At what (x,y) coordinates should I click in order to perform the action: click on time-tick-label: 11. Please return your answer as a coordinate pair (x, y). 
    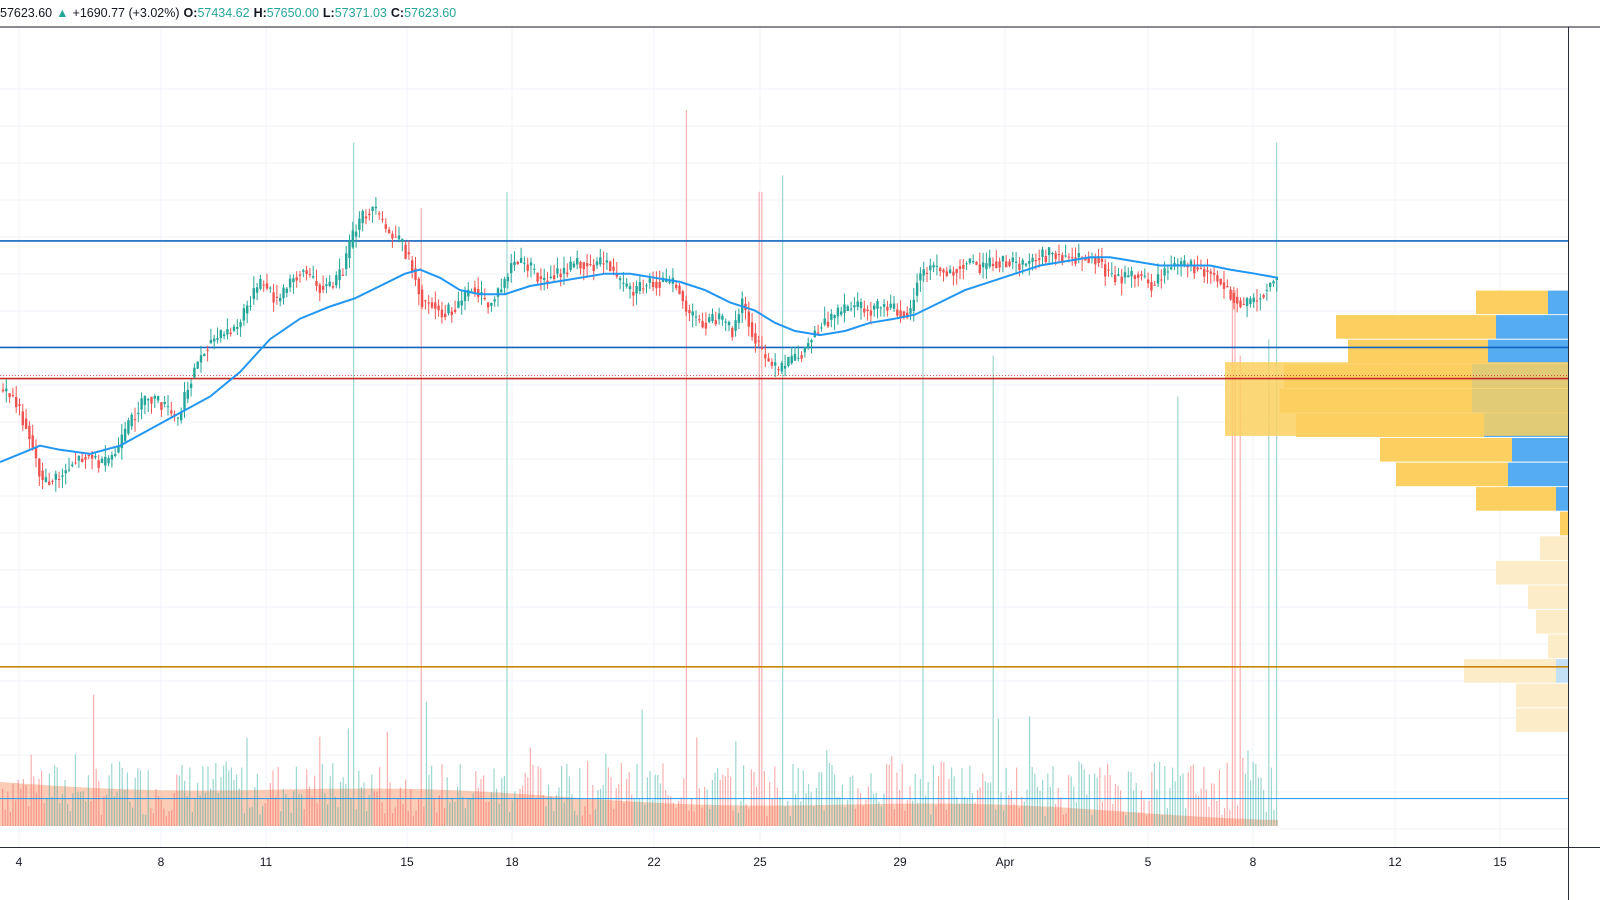
    Looking at the image, I should click on (266, 862).